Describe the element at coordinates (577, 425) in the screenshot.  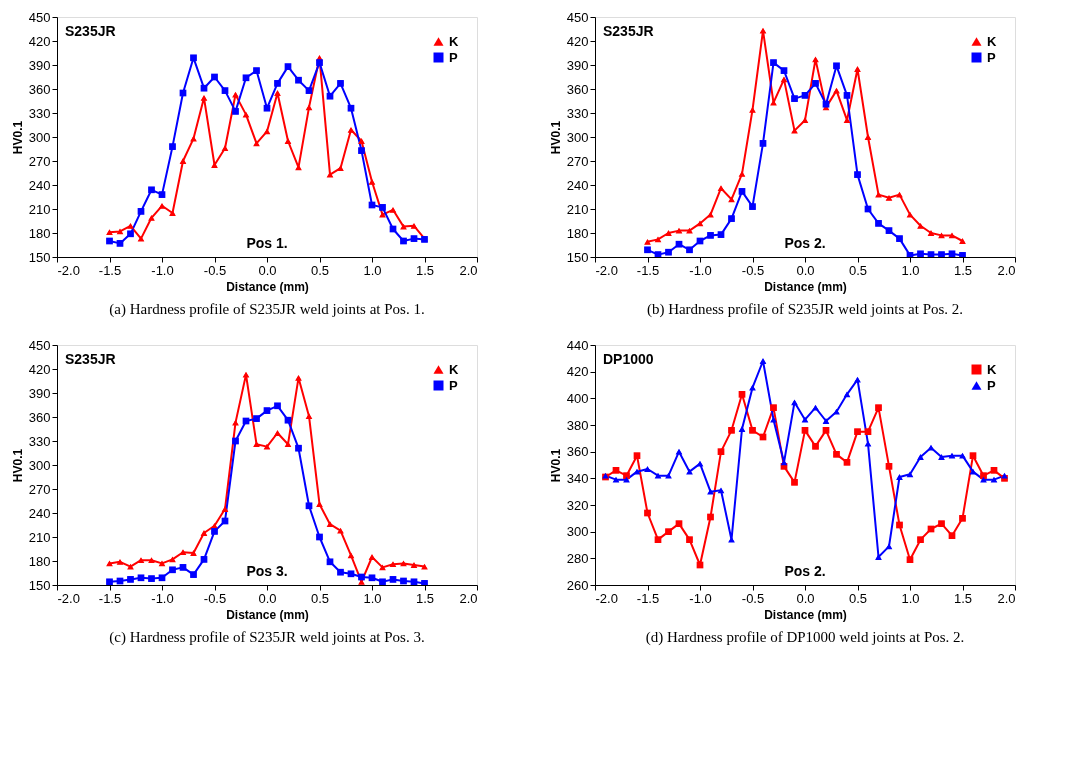
I see `y-tick-label: 380` at that location.